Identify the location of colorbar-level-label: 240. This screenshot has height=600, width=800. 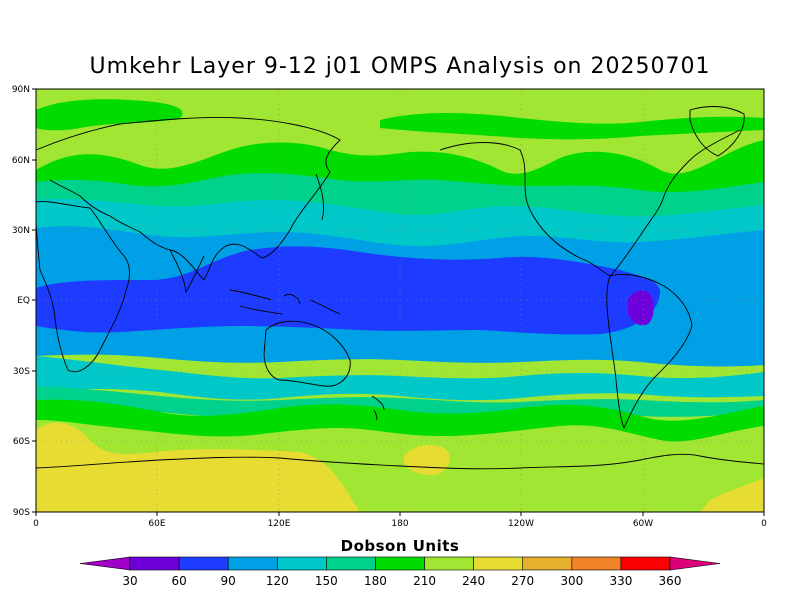
(473, 581).